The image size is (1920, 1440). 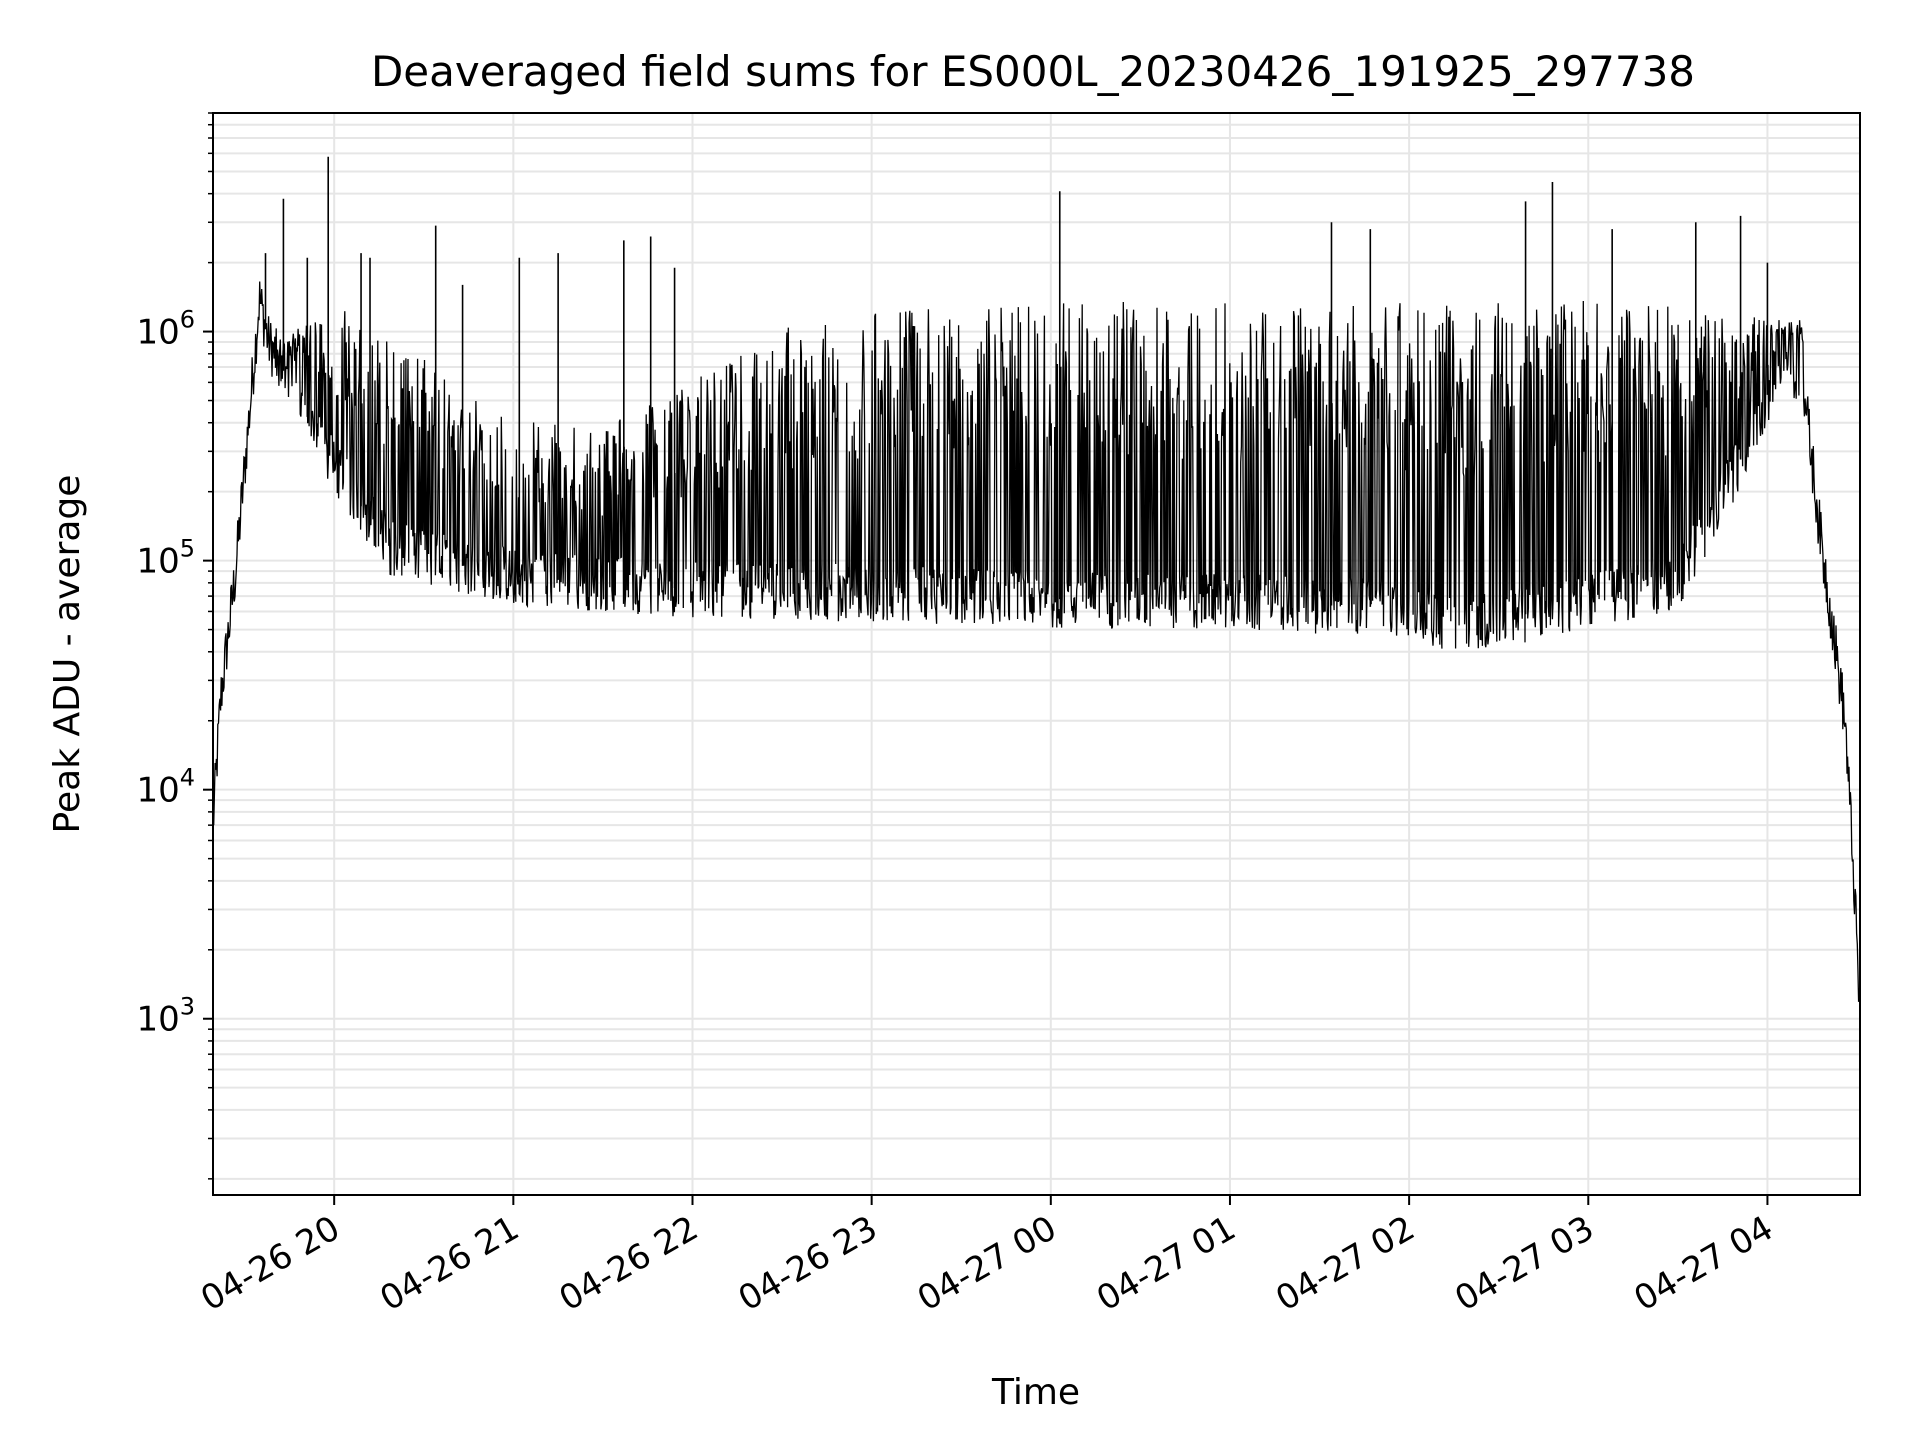 I want to click on x-tick-label: 04-26 22, so click(x=629, y=1263).